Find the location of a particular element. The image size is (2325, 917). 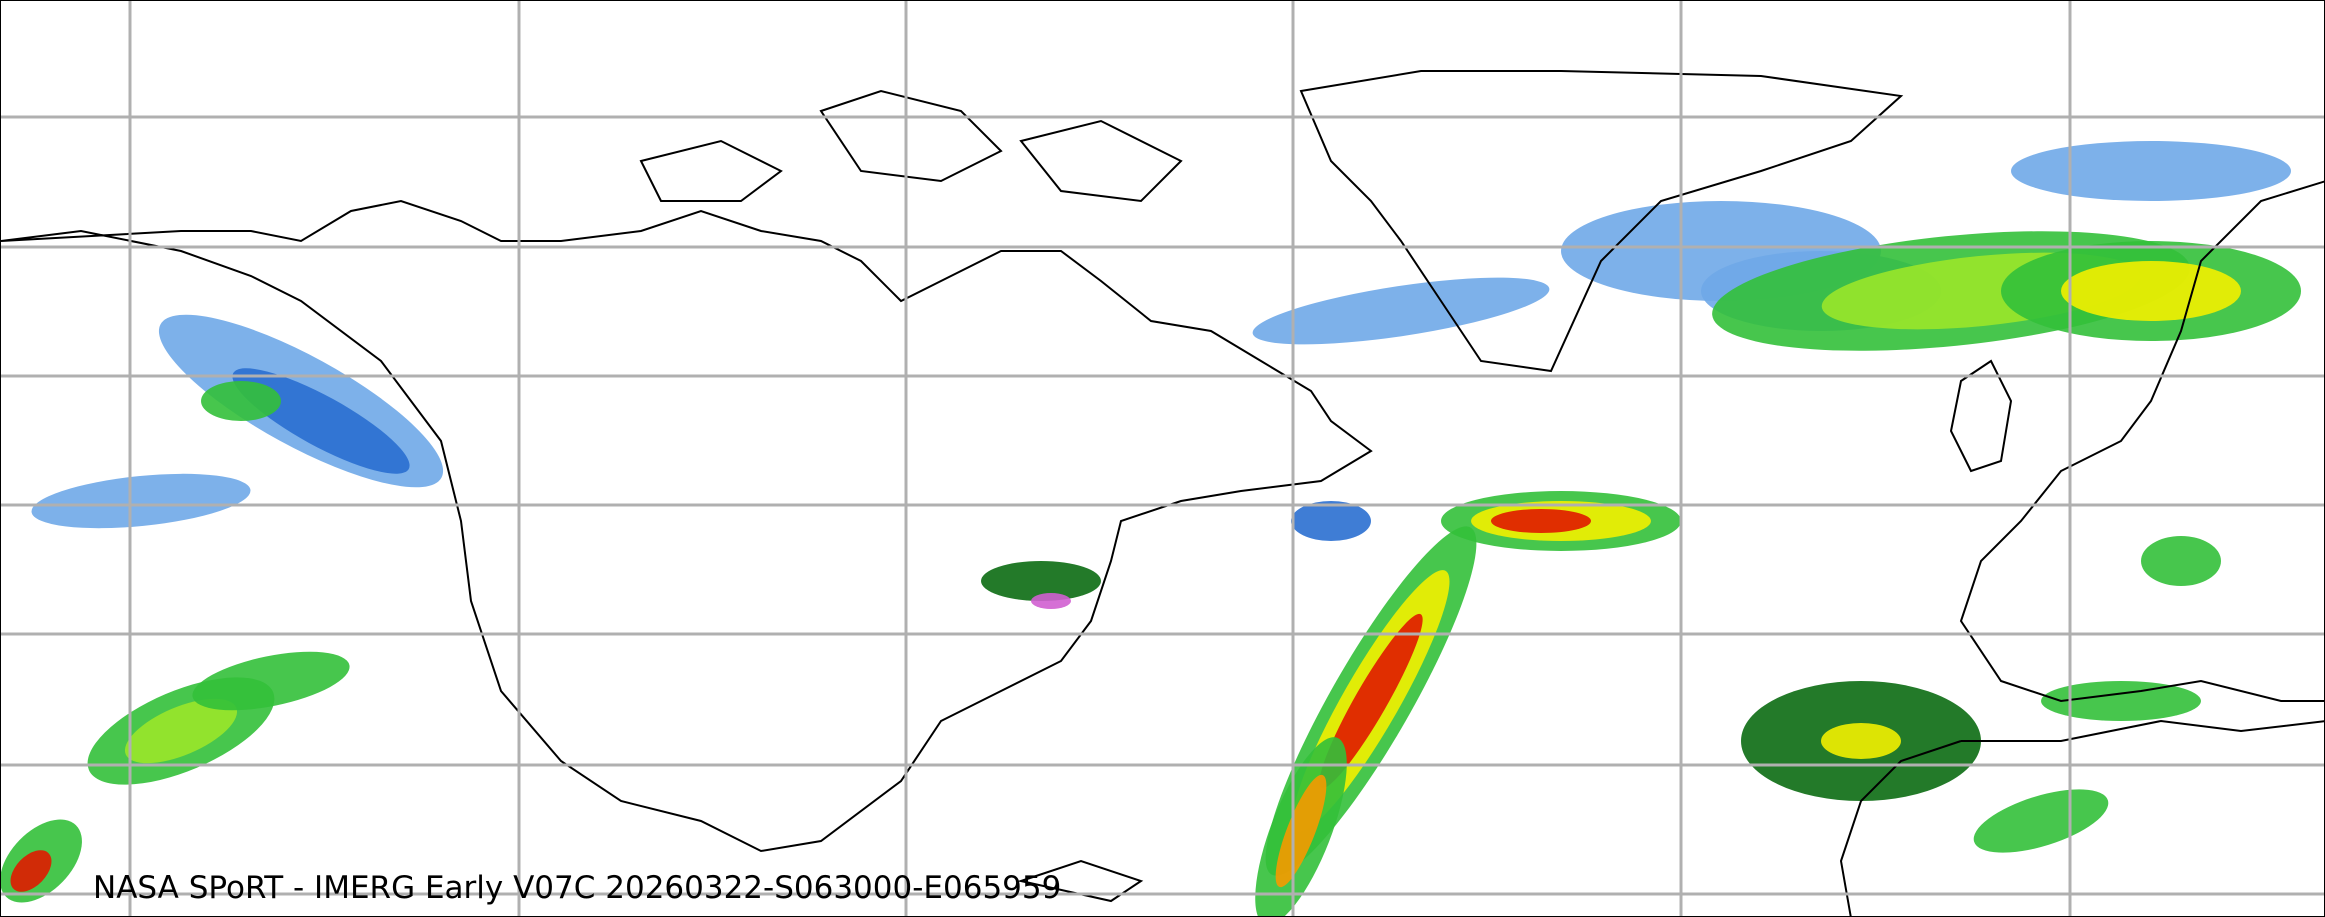

coastline-africa is located at coordinates (2081, 817).